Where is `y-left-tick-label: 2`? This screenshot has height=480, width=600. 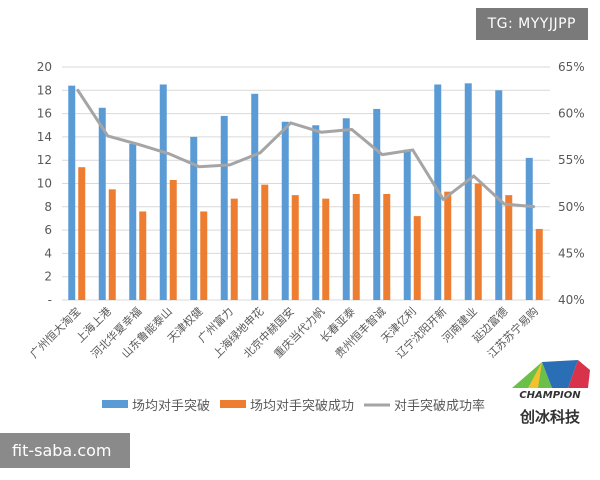 y-left-tick-label: 2 is located at coordinates (48, 277).